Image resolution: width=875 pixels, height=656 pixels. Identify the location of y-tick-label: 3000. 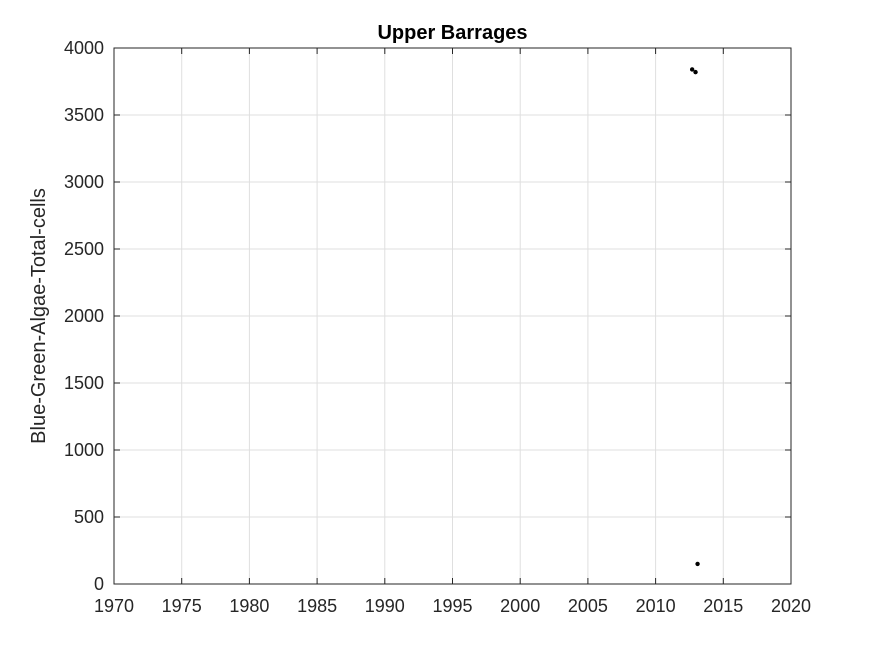
(84, 182).